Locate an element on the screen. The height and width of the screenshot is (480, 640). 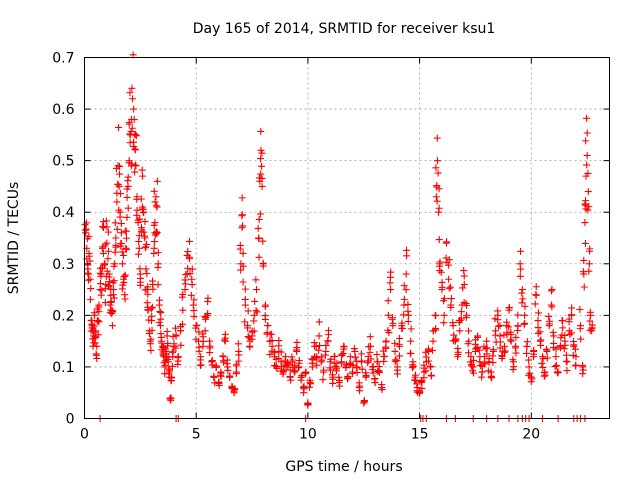
x-tick-label: 10 is located at coordinates (308, 435).